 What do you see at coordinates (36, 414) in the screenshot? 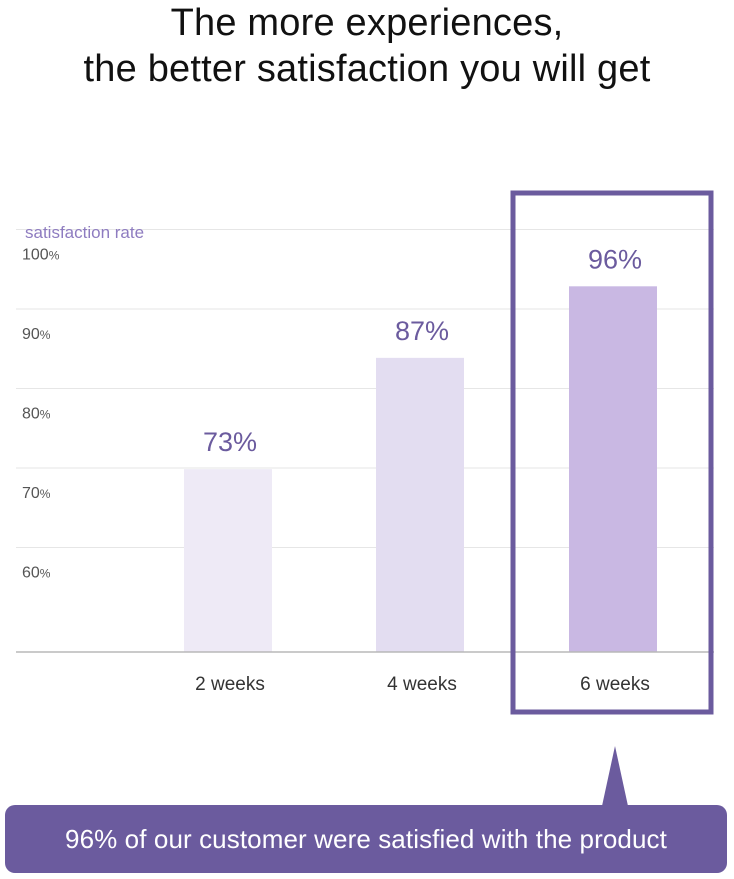
I see `y-tick-label: 80%` at bounding box center [36, 414].